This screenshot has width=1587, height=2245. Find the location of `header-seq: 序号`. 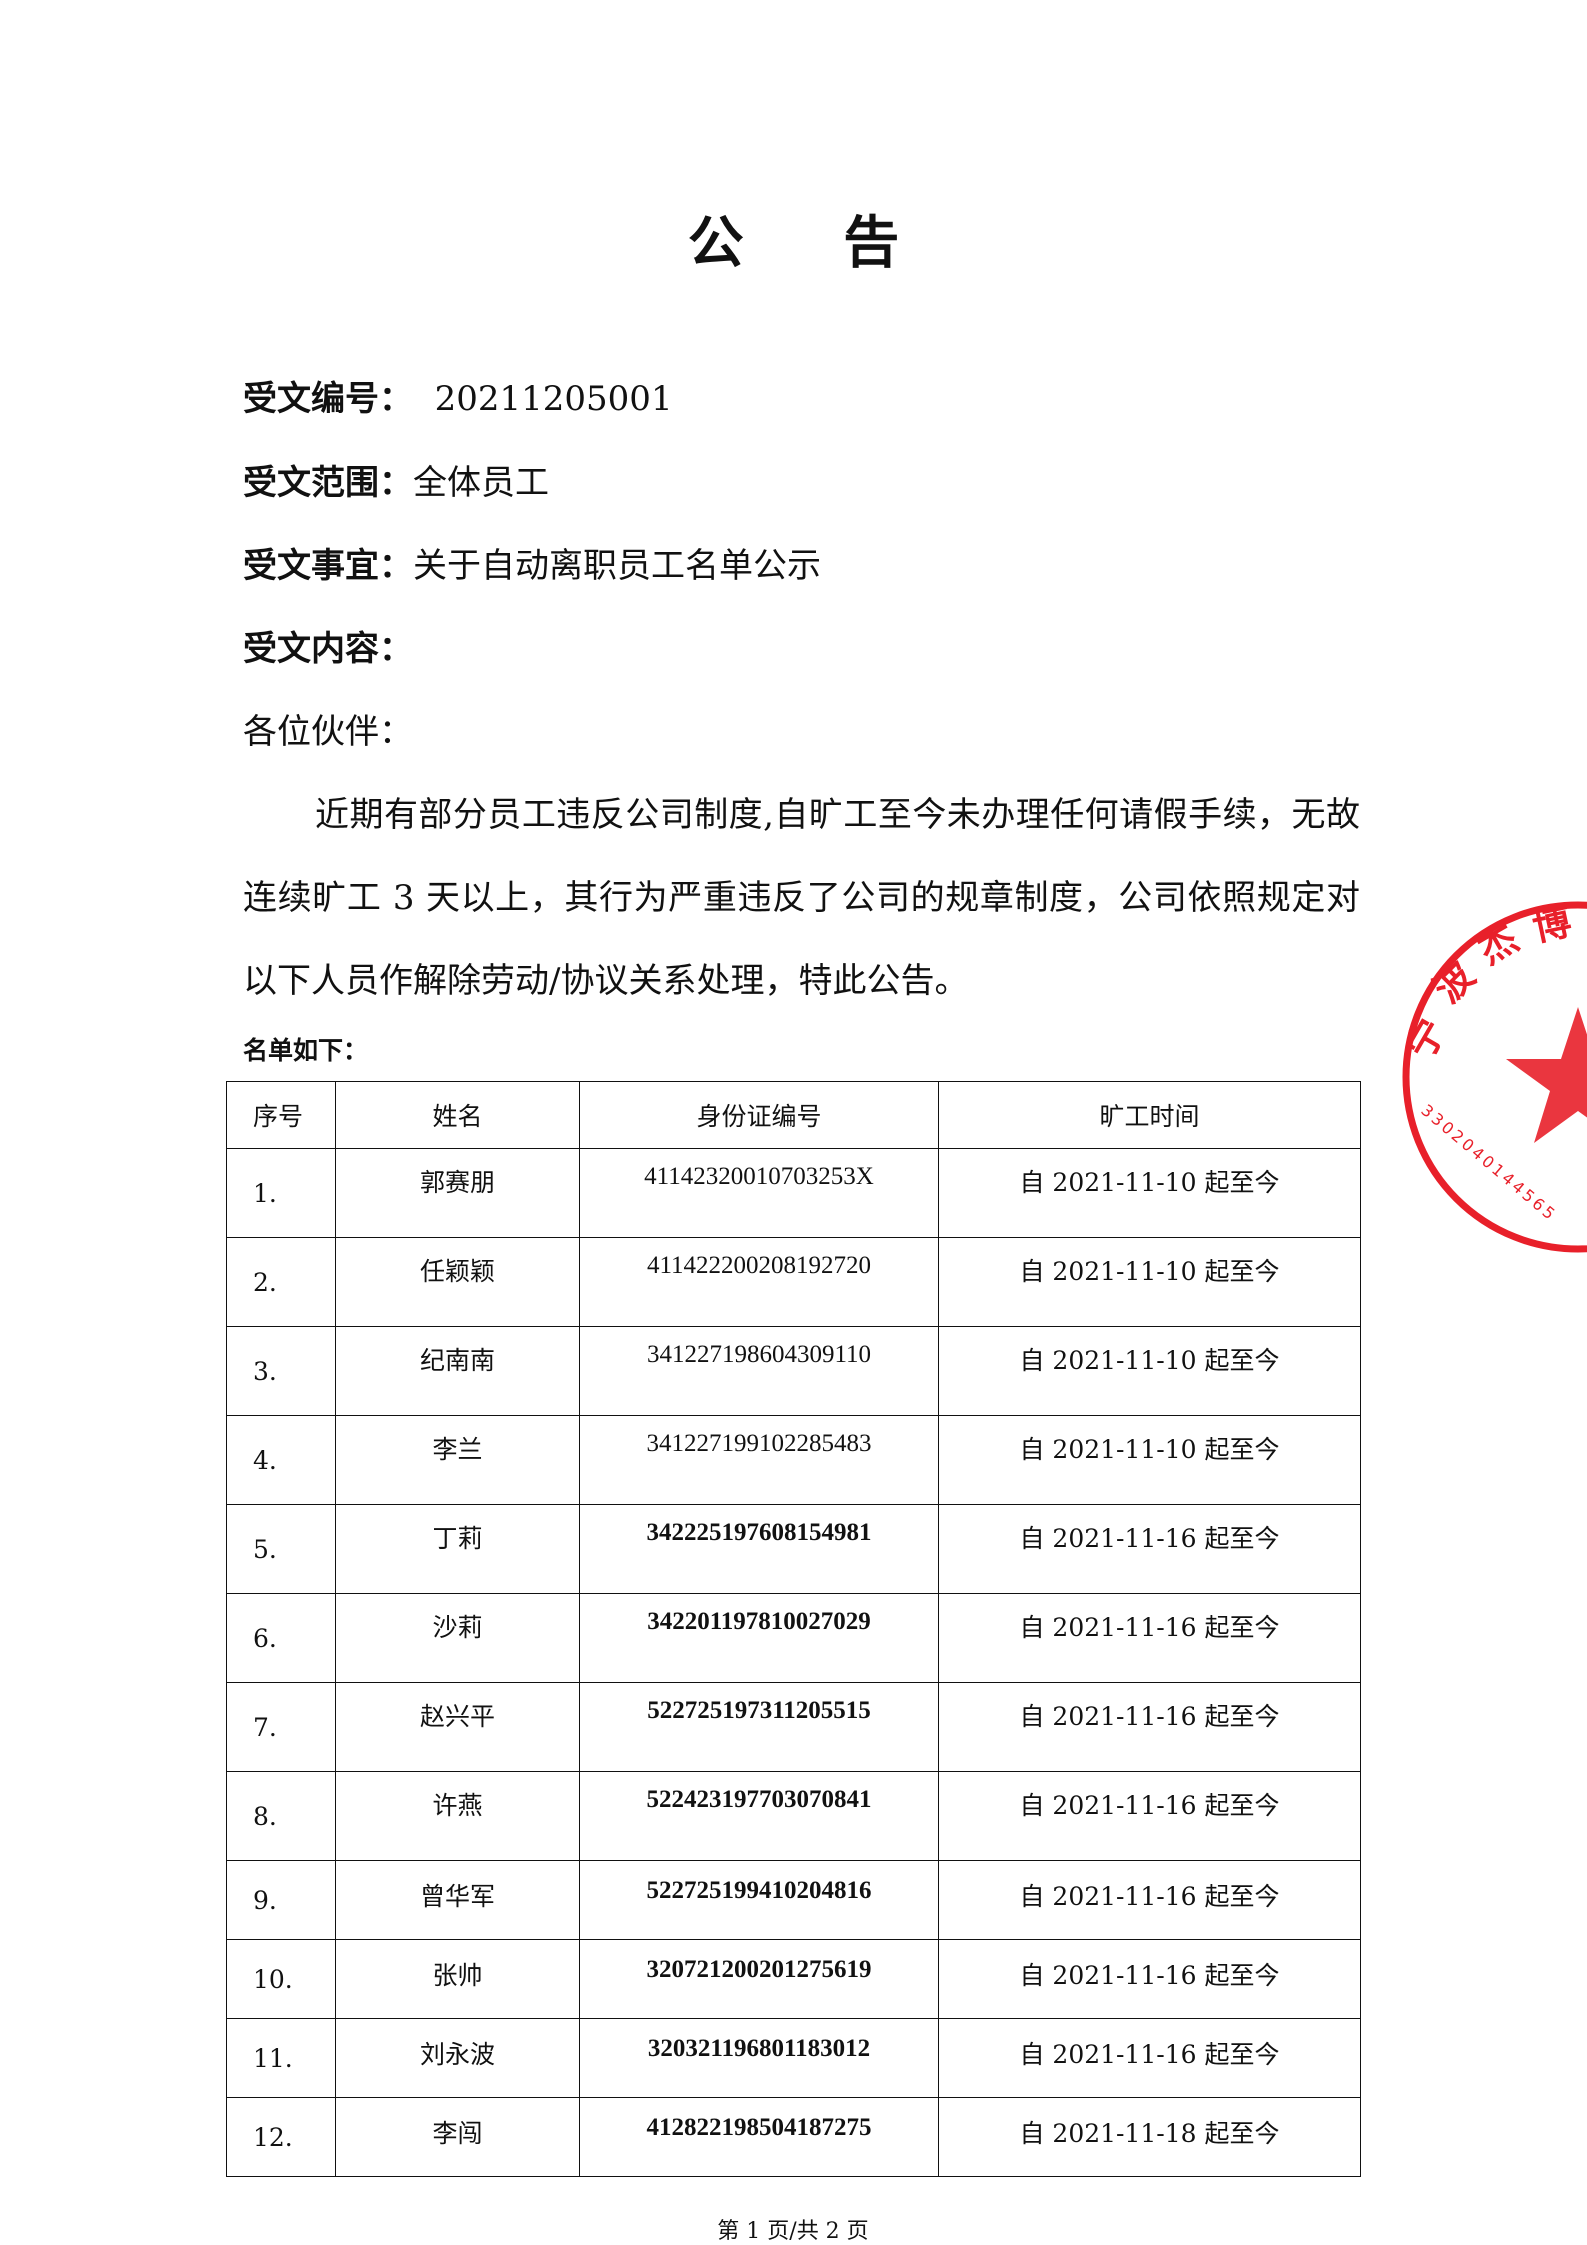

header-seq: 序号 is located at coordinates (281, 1115).